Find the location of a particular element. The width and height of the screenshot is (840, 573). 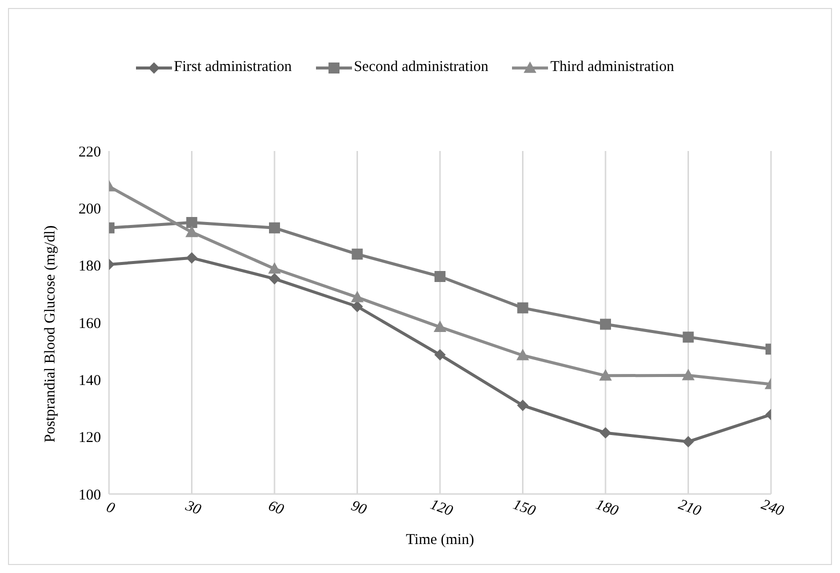

x-tick-label: 210 is located at coordinates (690, 508).